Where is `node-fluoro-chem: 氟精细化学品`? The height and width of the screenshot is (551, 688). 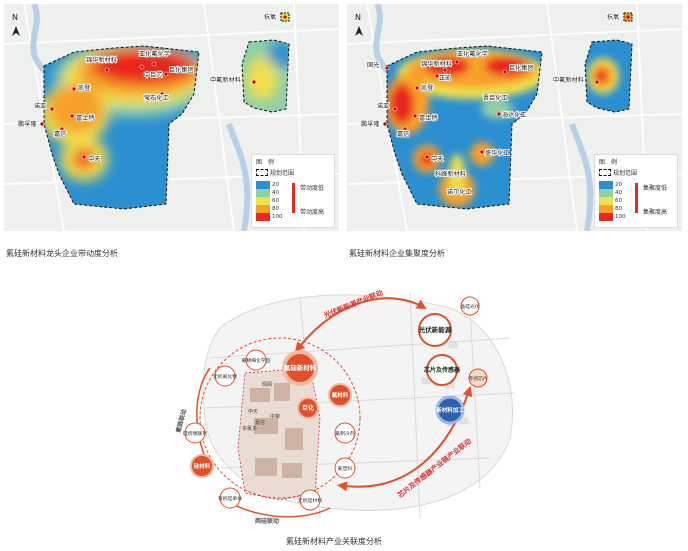 node-fluoro-chem: 氟精细化学品 is located at coordinates (256, 360).